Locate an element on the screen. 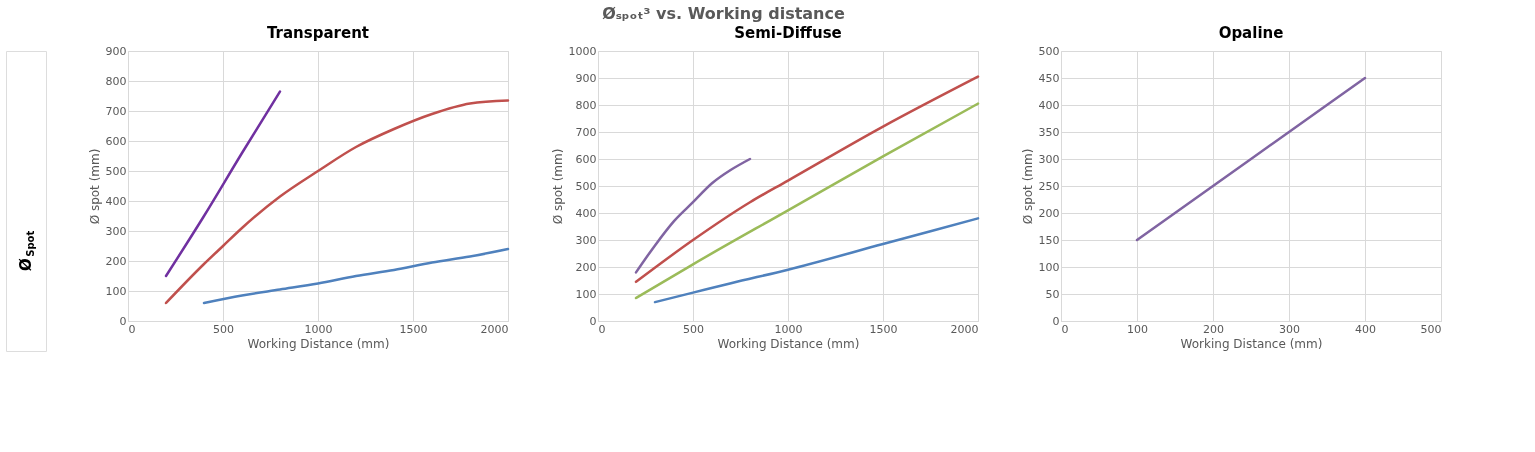 The width and height of the screenshot is (1535, 452). y-tick-label: 150 is located at coordinates (1049, 240).